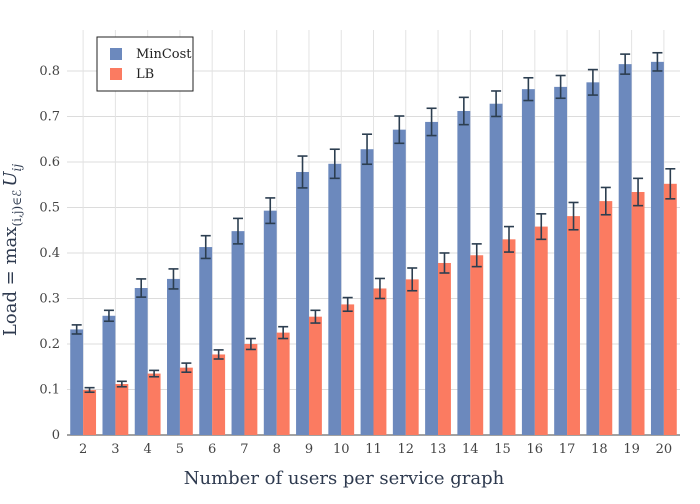 This screenshot has width=700, height=504. I want to click on y-tick-label: 0.8, so click(49, 71).